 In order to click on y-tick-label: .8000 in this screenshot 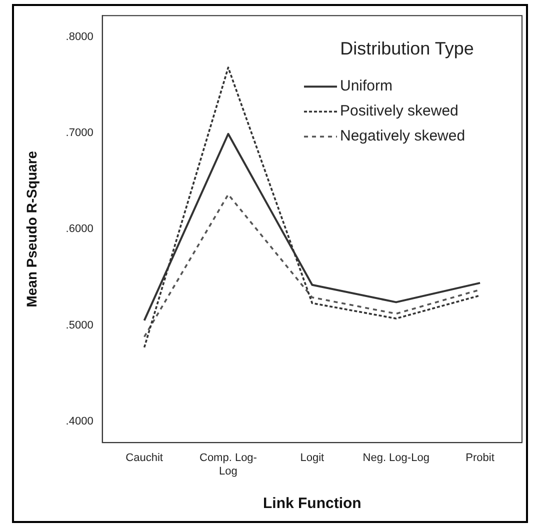, I will do `click(80, 36)`.